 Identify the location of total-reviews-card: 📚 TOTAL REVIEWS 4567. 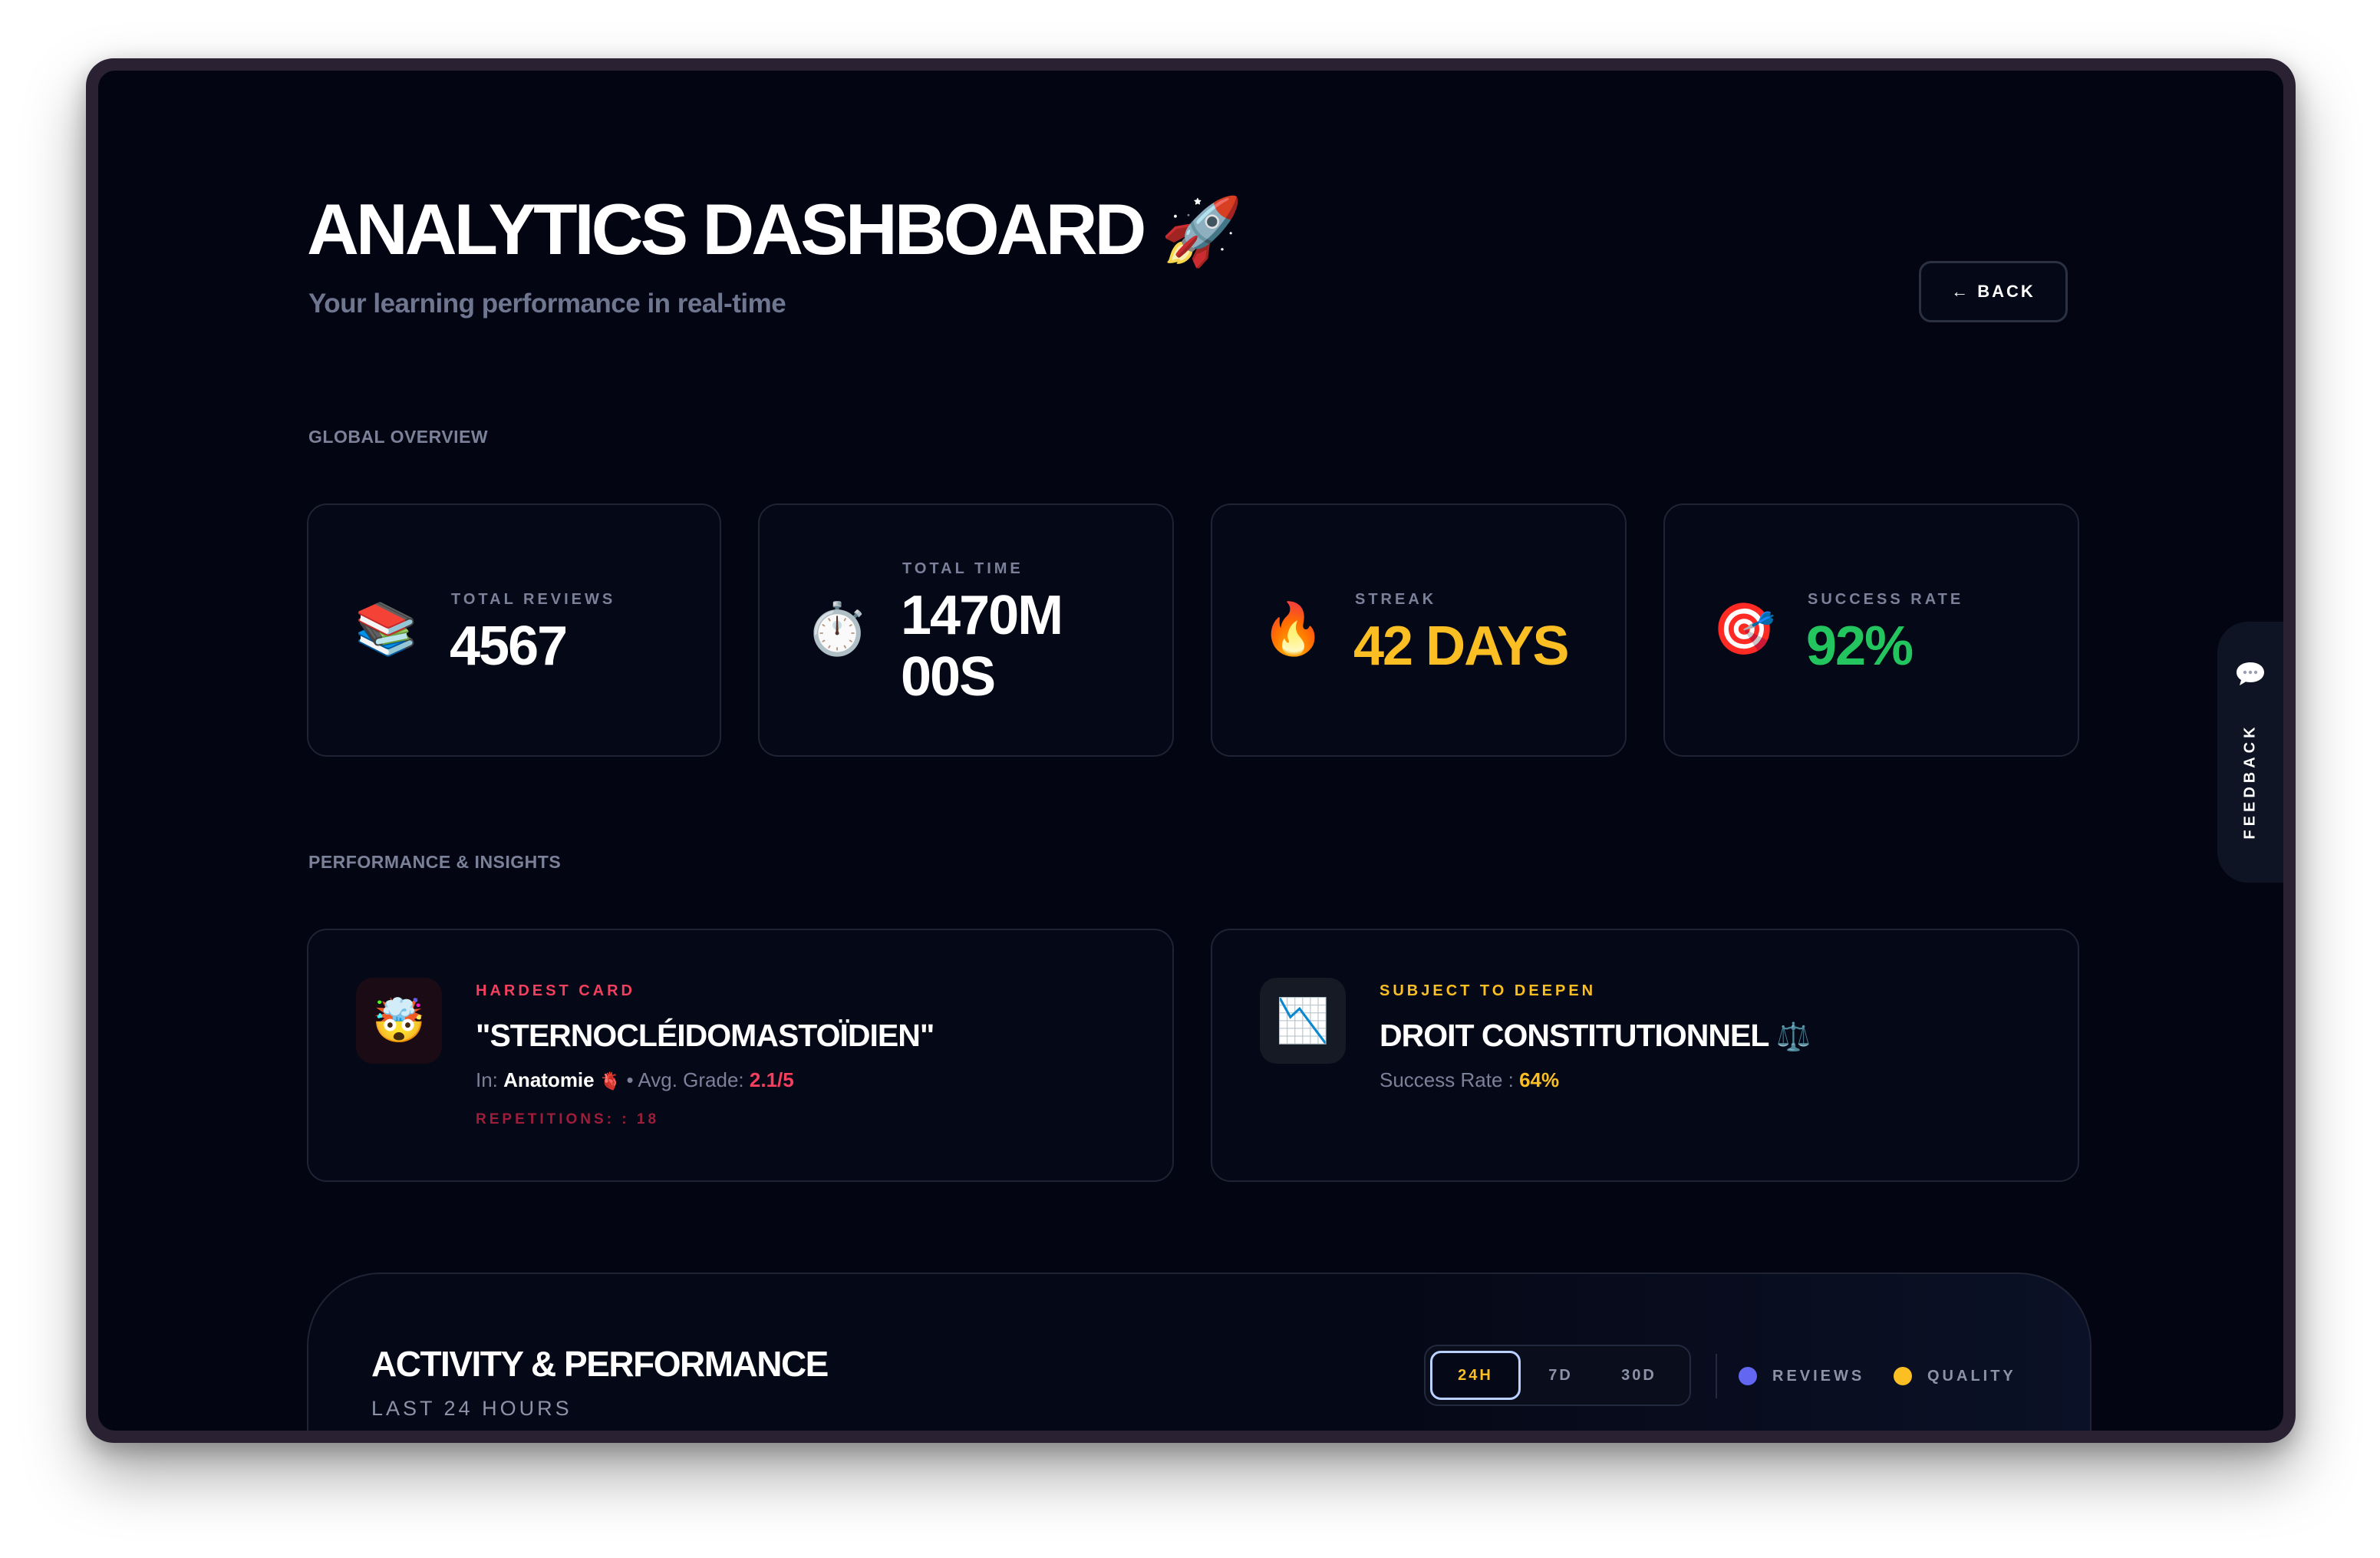
(514, 630).